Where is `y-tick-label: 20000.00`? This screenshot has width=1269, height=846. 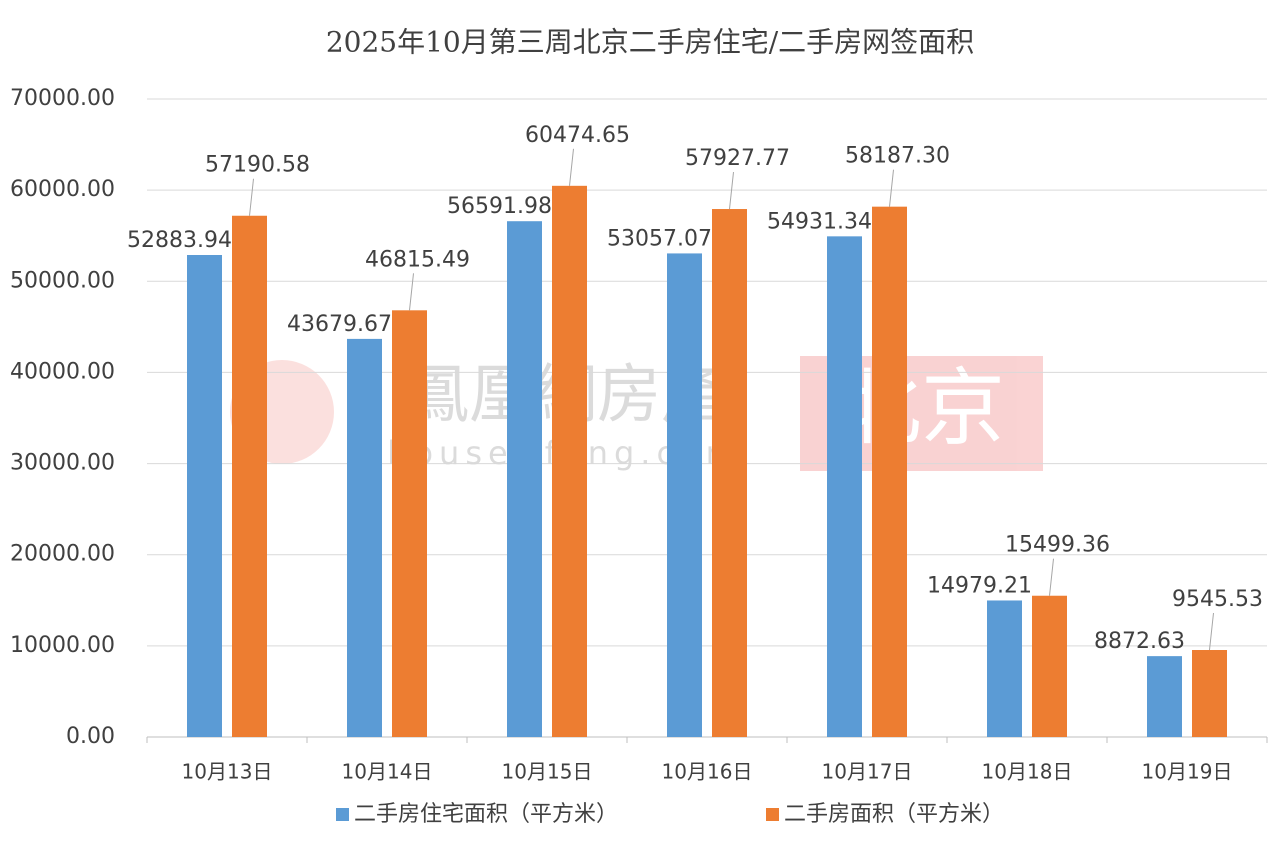
y-tick-label: 20000.00 is located at coordinates (62, 554).